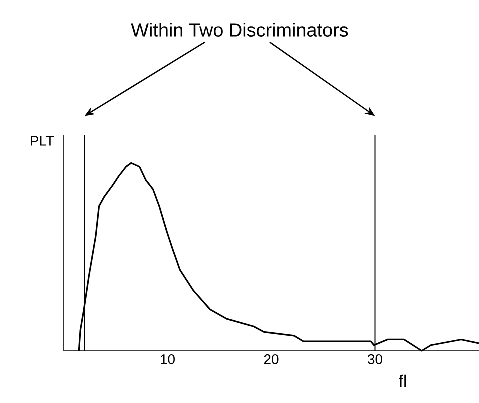 This screenshot has height=403, width=479. I want to click on x-tick-label: 30, so click(375, 359).